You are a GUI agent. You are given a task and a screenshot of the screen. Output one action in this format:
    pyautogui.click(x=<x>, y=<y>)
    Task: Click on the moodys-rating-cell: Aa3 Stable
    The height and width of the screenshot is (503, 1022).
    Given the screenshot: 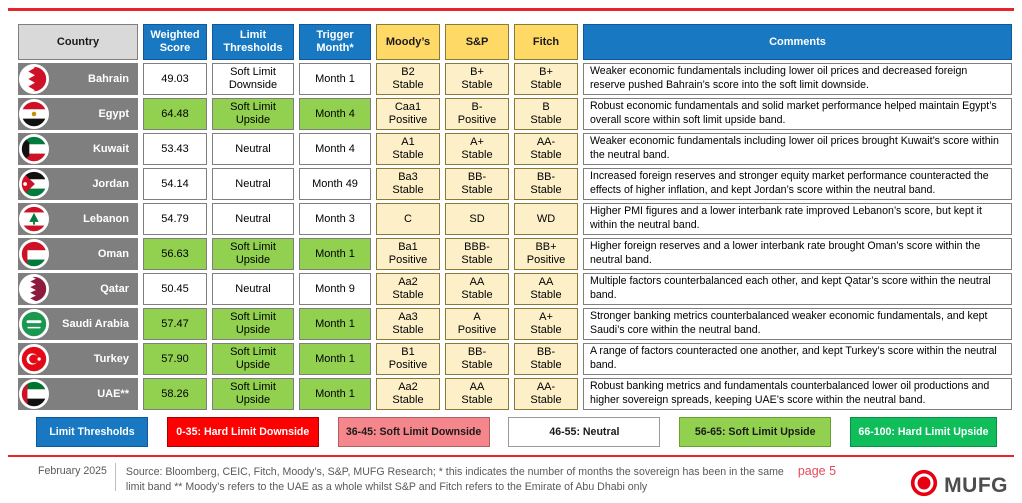 What is the action you would take?
    pyautogui.click(x=408, y=324)
    